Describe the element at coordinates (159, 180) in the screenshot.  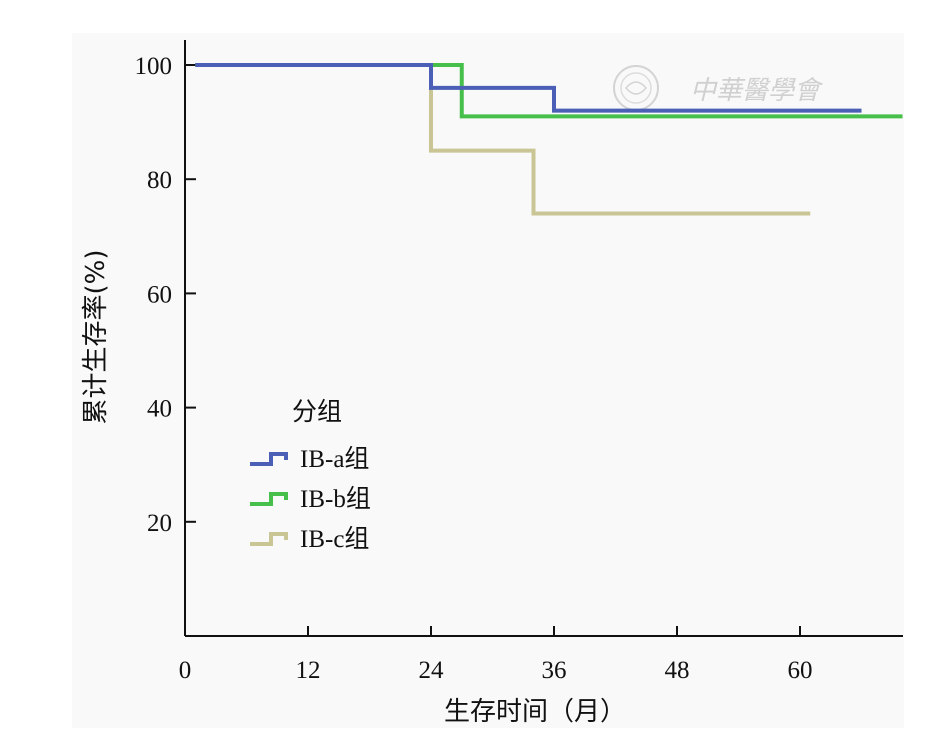
I see `y-tick-label: 80` at that location.